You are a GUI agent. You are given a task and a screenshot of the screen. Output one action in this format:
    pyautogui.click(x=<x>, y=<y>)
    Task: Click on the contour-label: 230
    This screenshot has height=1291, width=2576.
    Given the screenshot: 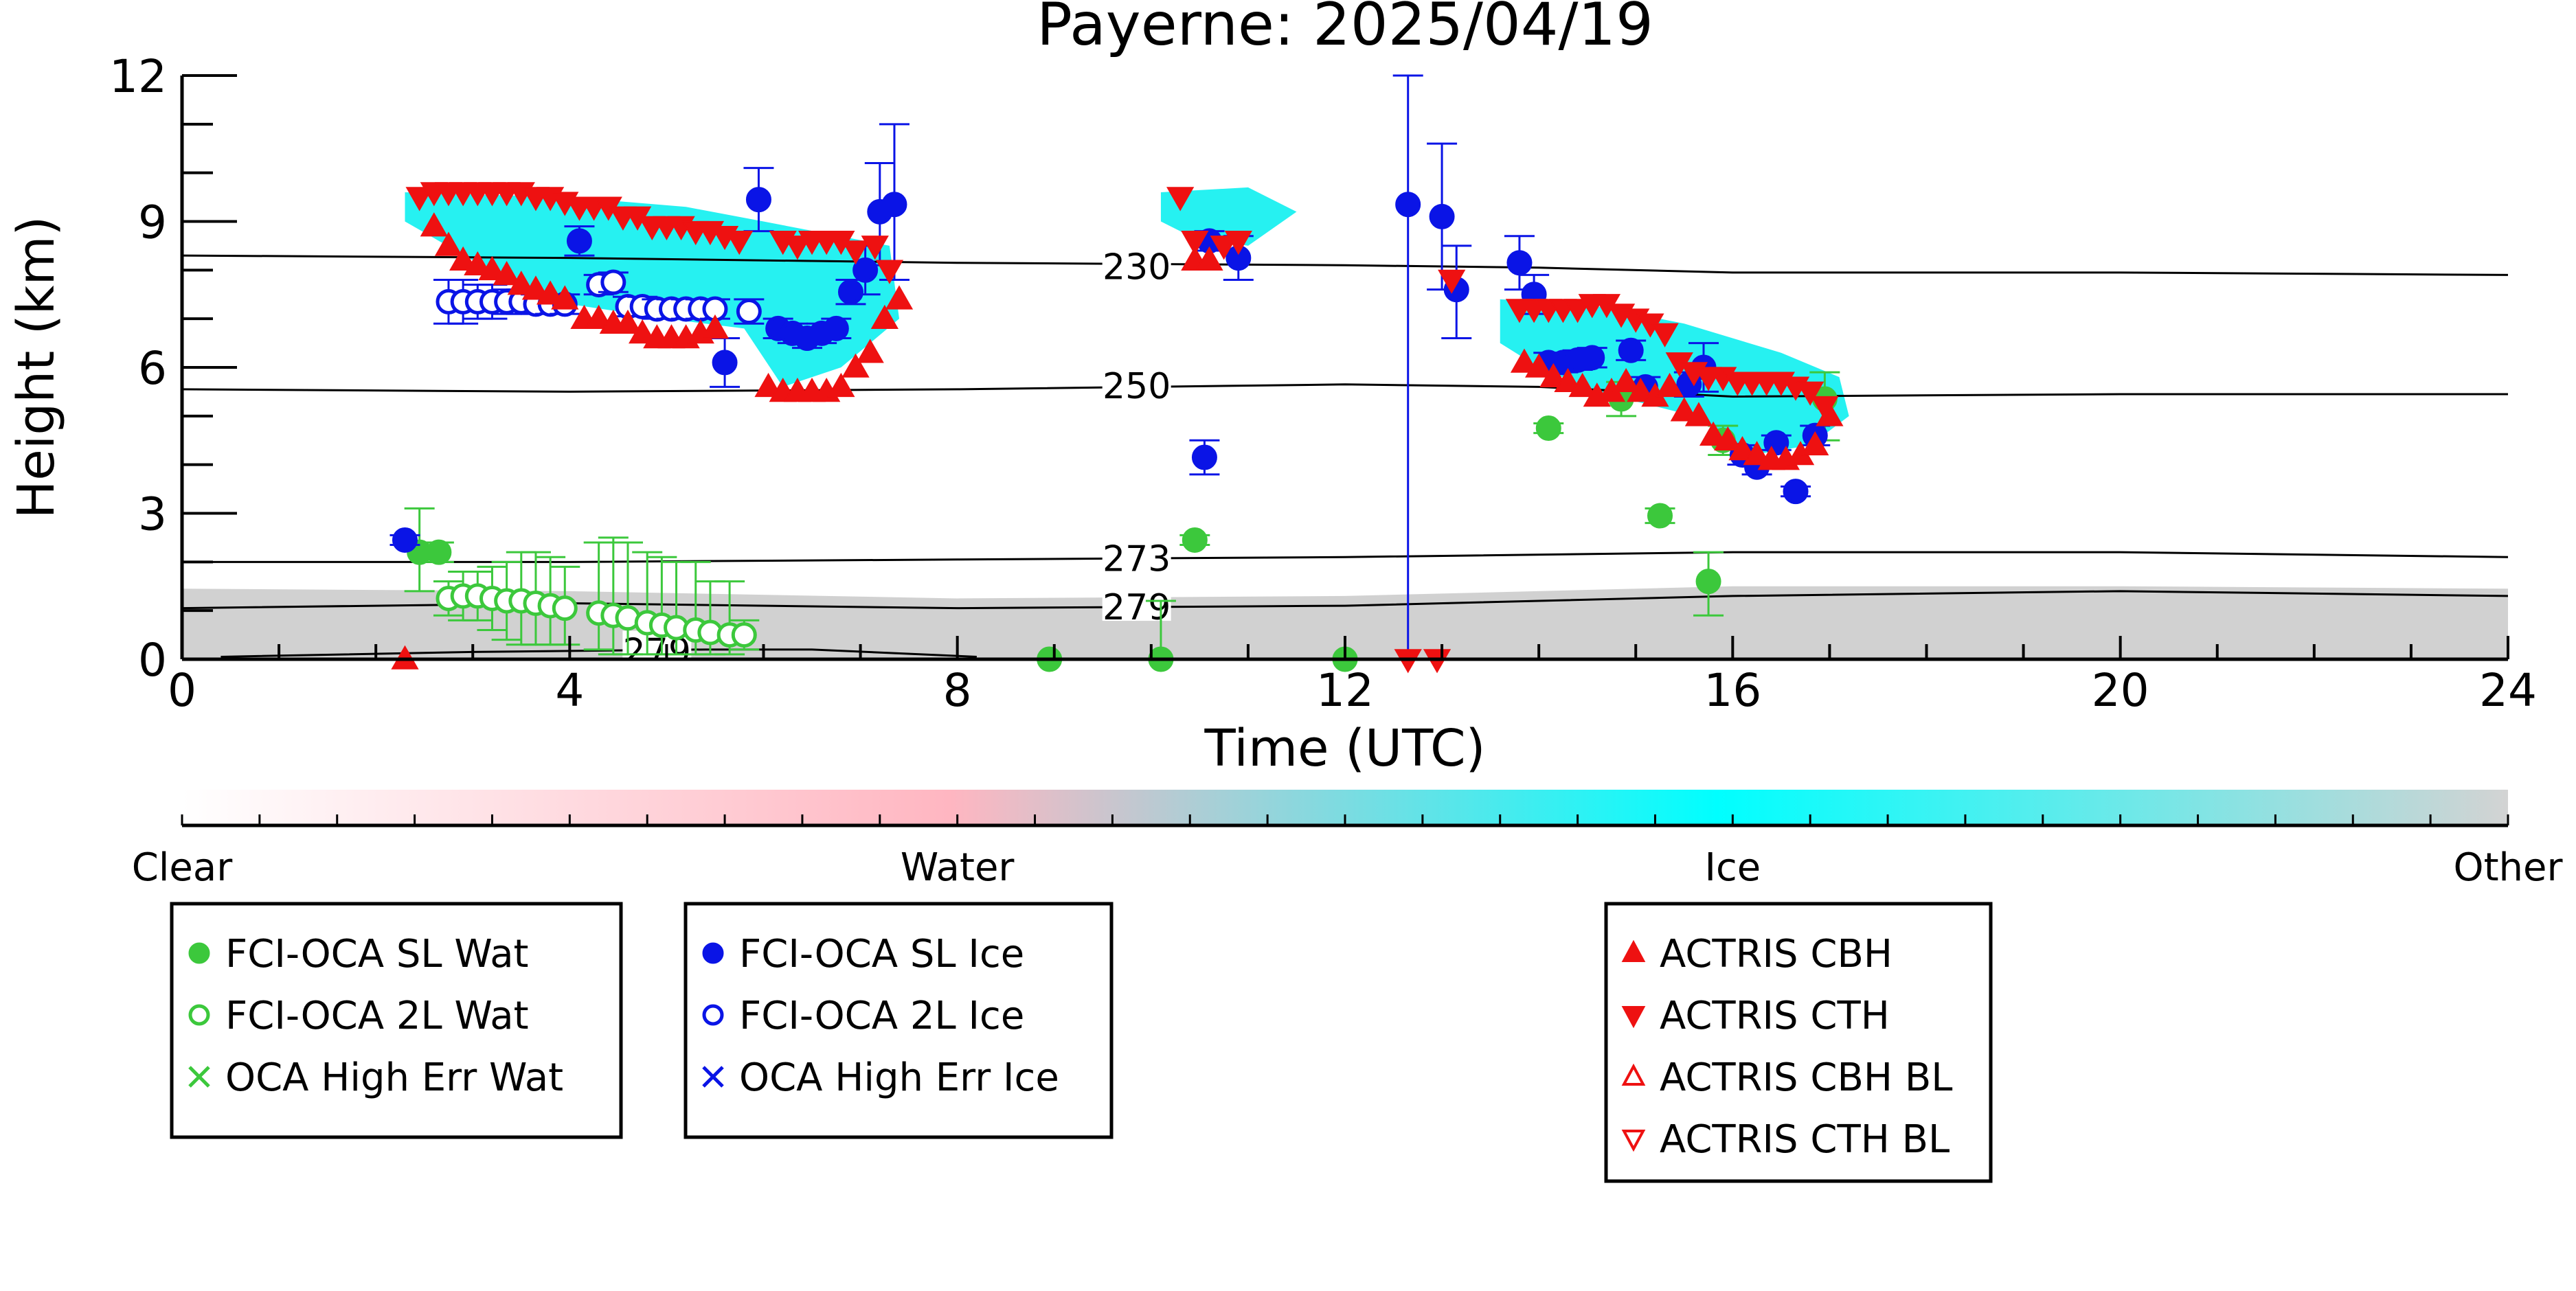 What is the action you would take?
    pyautogui.click(x=1137, y=268)
    